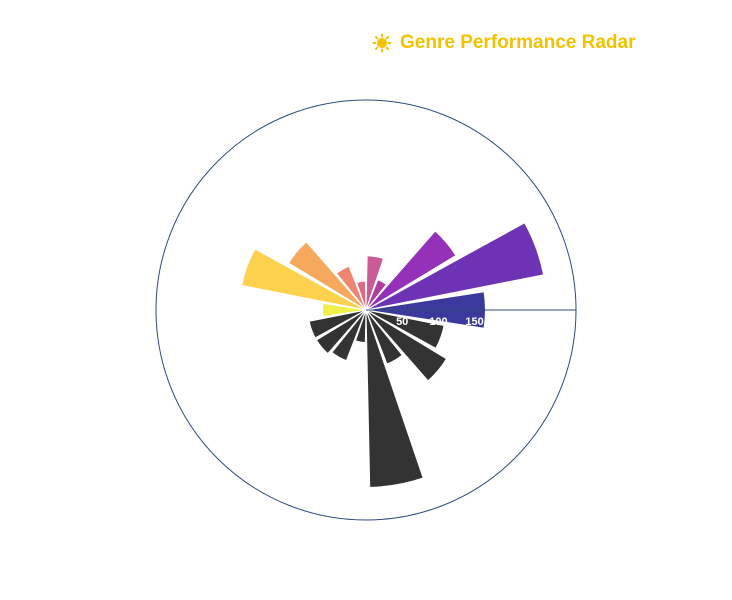 The image size is (732, 600). Describe the element at coordinates (518, 42) in the screenshot. I see `chart-title-text: Genre Performance Radar` at that location.